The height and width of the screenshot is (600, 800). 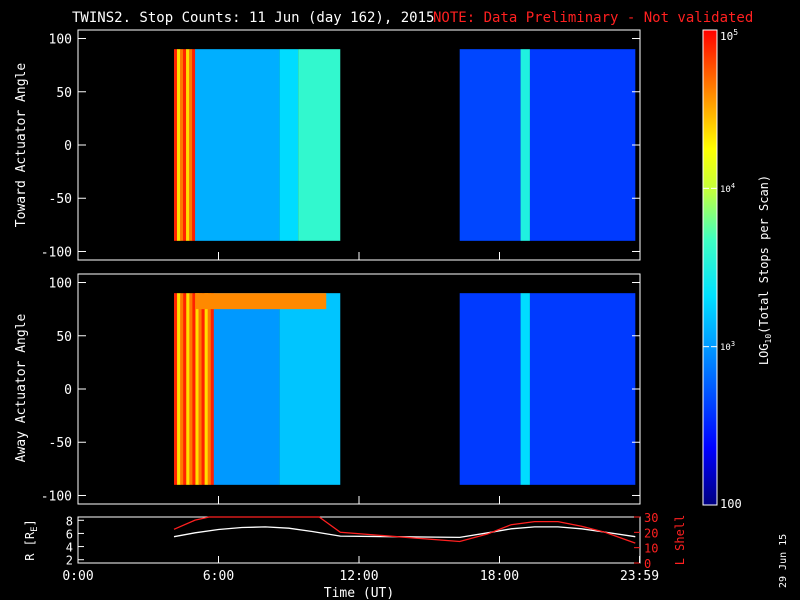 I want to click on orbit-xtick-label-3: 18:00, so click(x=499, y=576).